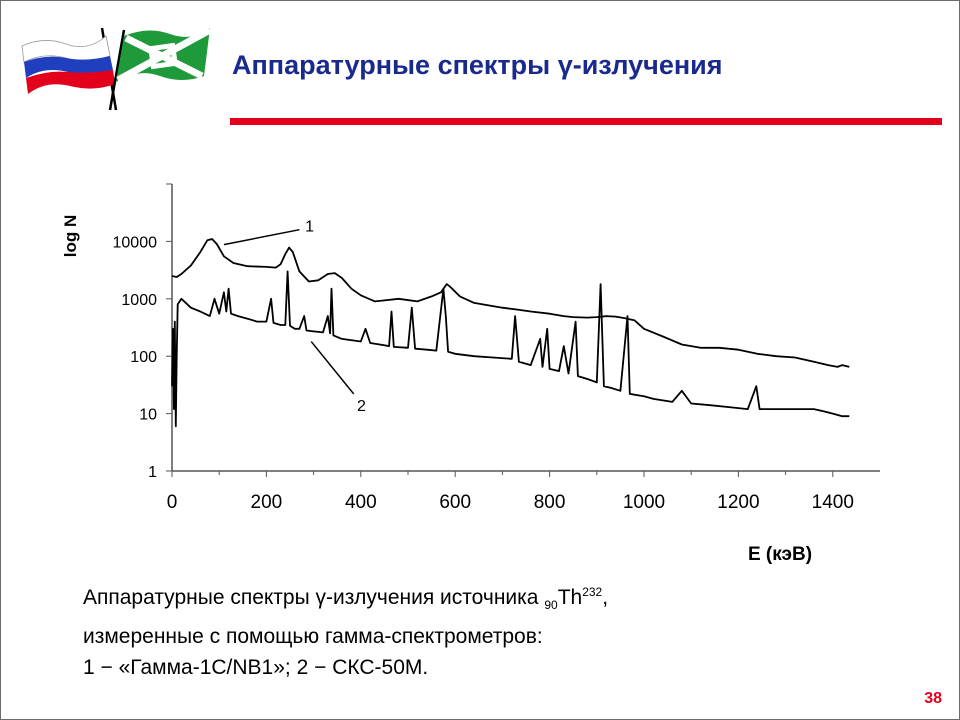 This screenshot has height=720, width=960. What do you see at coordinates (550, 502) in the screenshot?
I see `x-tick-label: 800` at bounding box center [550, 502].